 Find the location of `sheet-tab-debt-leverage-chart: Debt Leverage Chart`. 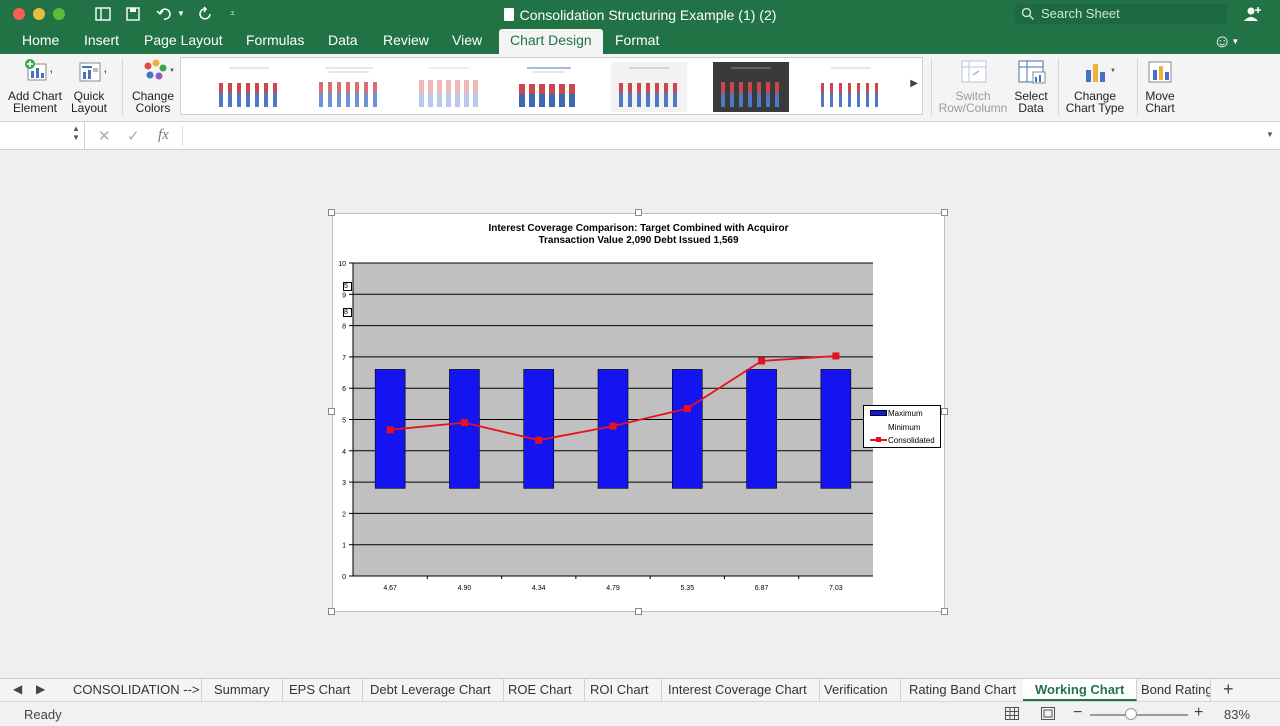

sheet-tab-debt-leverage-chart: Debt Leverage Chart is located at coordinates (431, 690).